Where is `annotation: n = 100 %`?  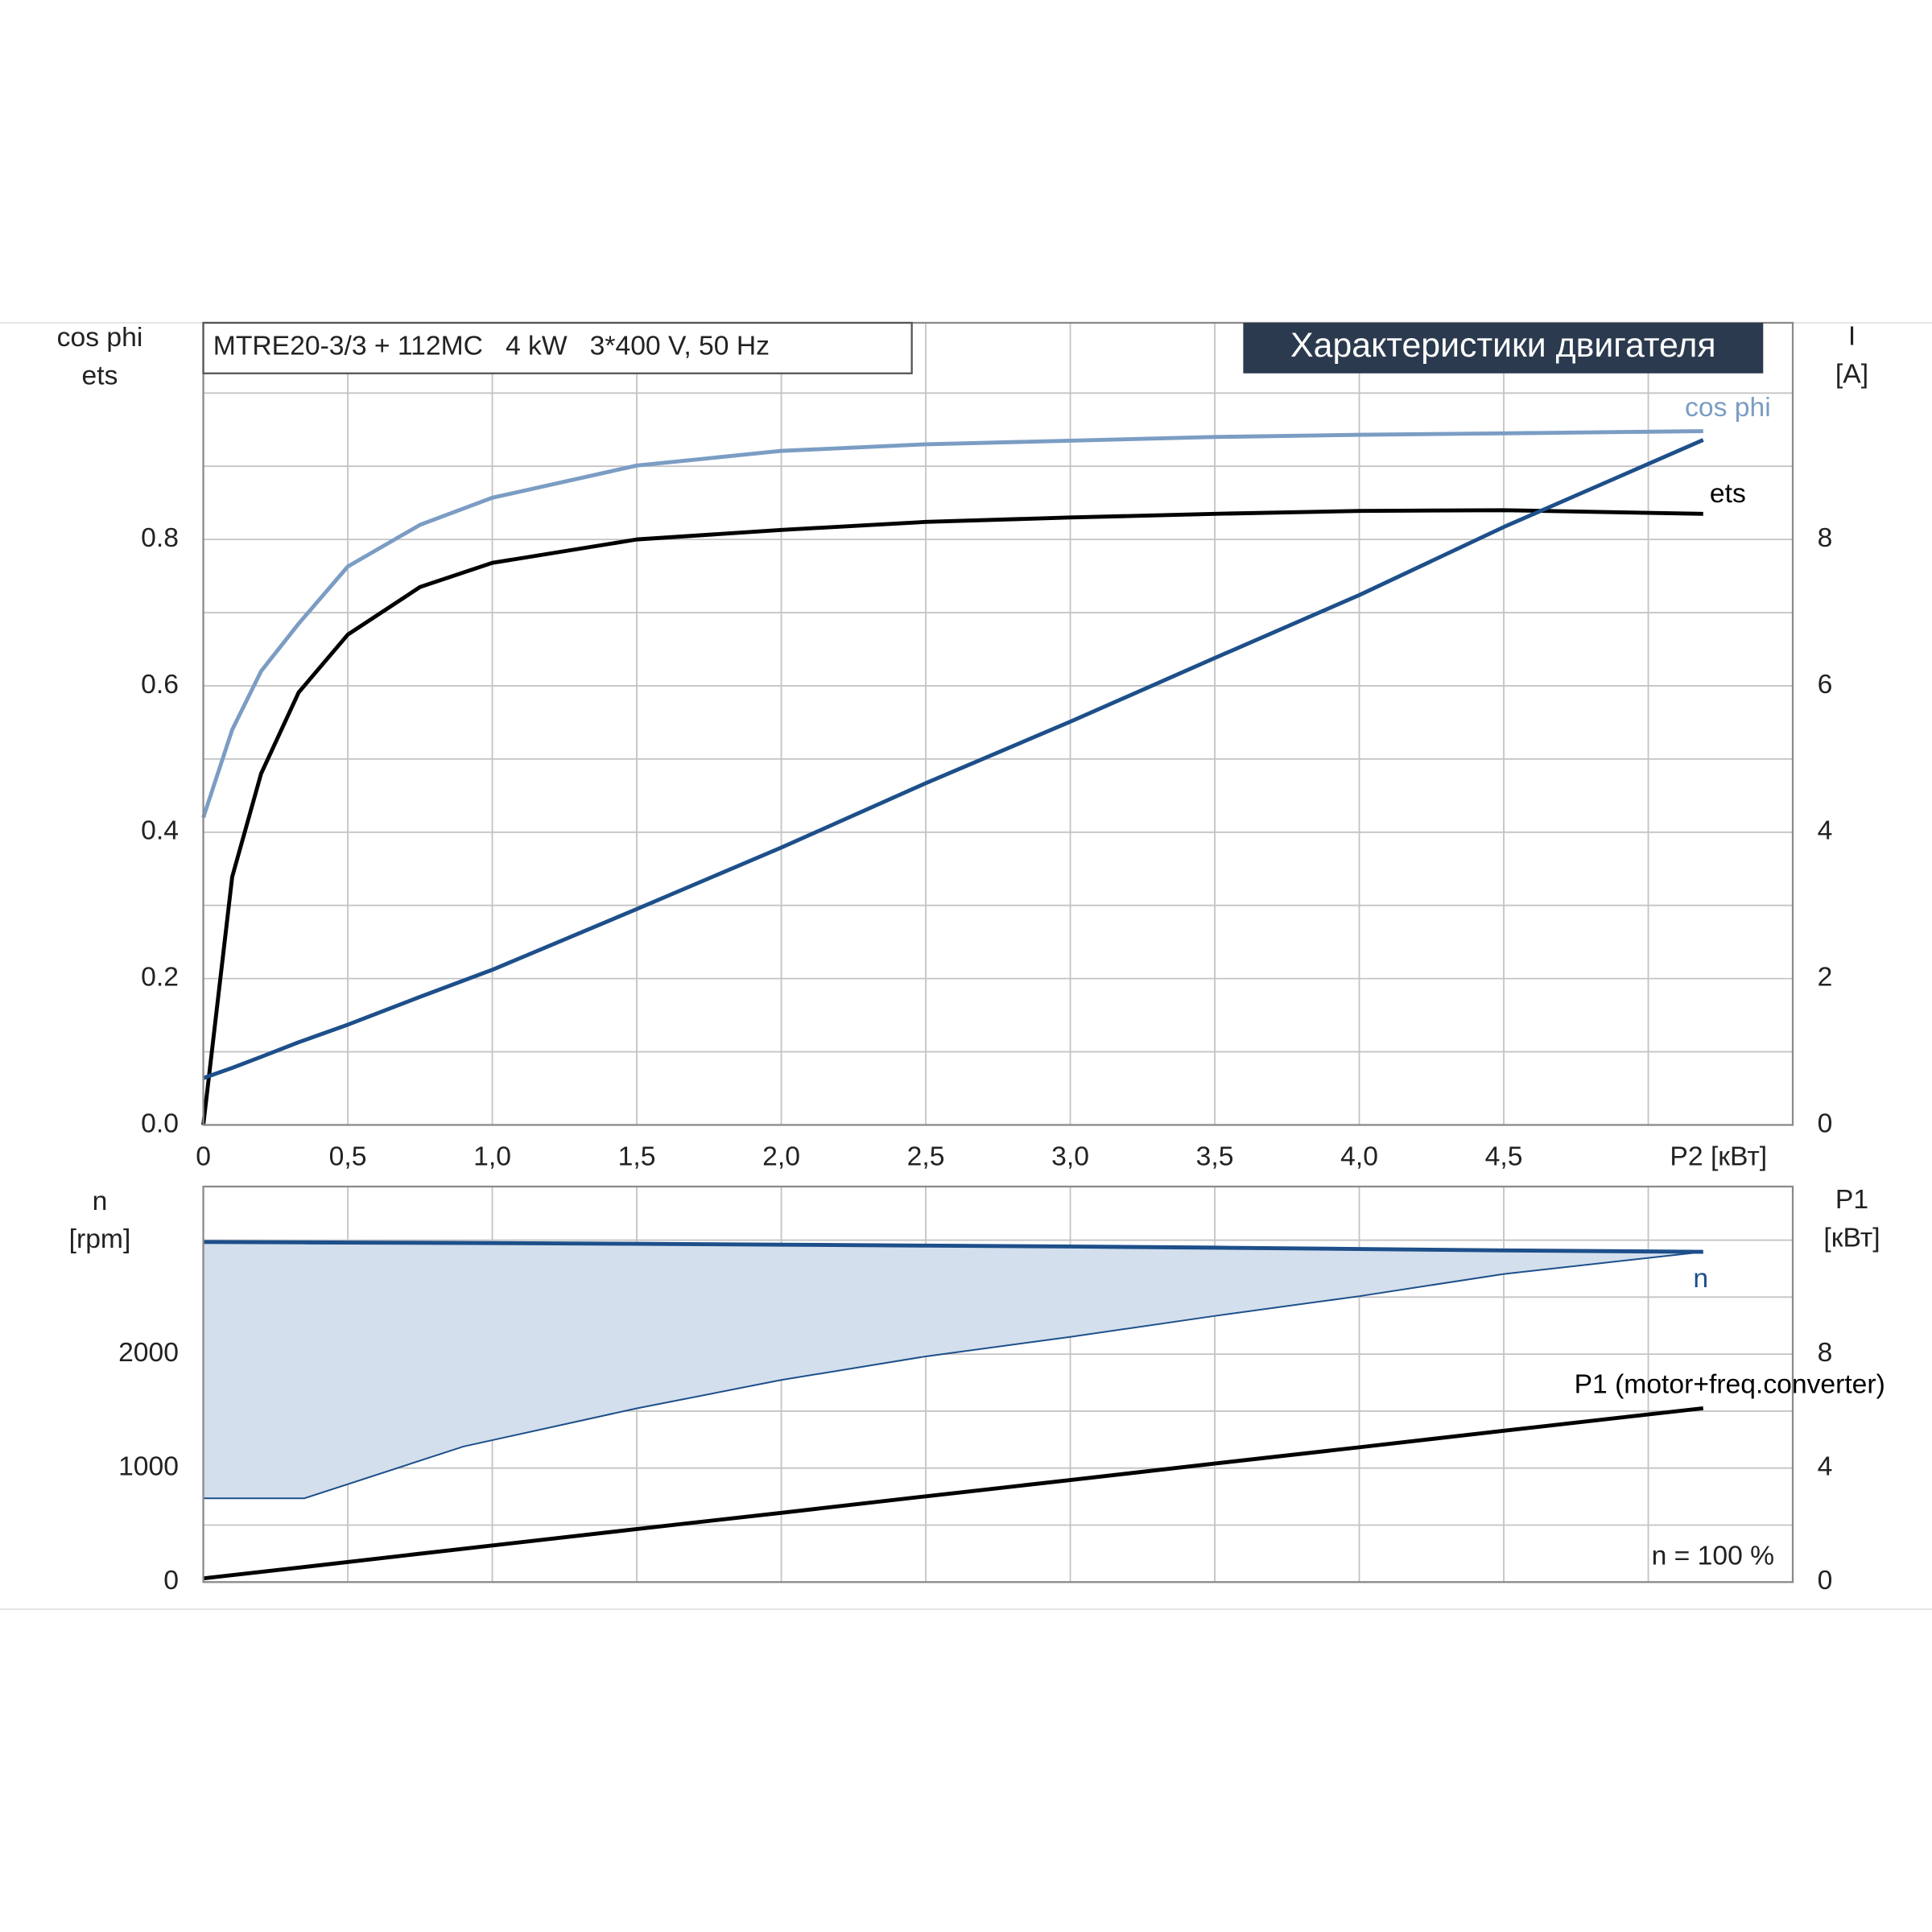 annotation: n = 100 % is located at coordinates (1713, 1556).